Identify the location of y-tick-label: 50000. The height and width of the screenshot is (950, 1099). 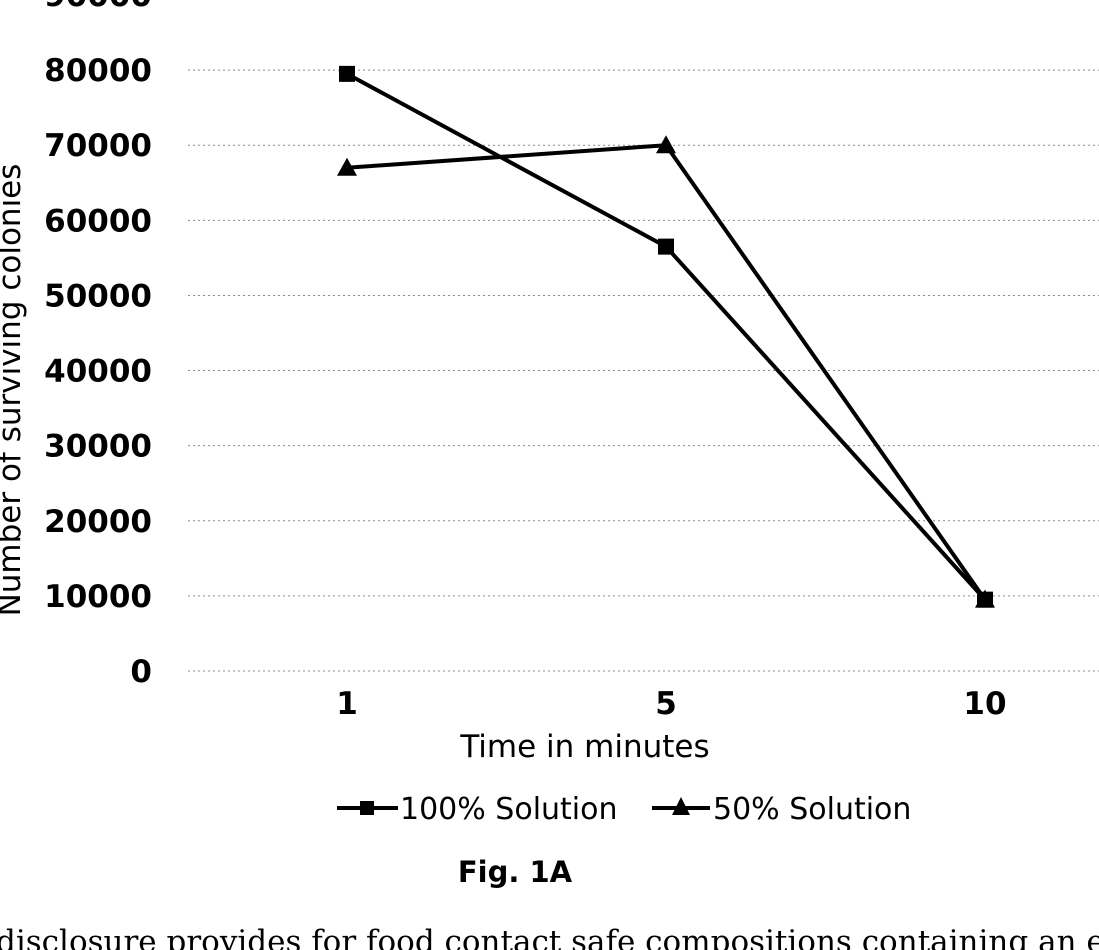
(98, 296).